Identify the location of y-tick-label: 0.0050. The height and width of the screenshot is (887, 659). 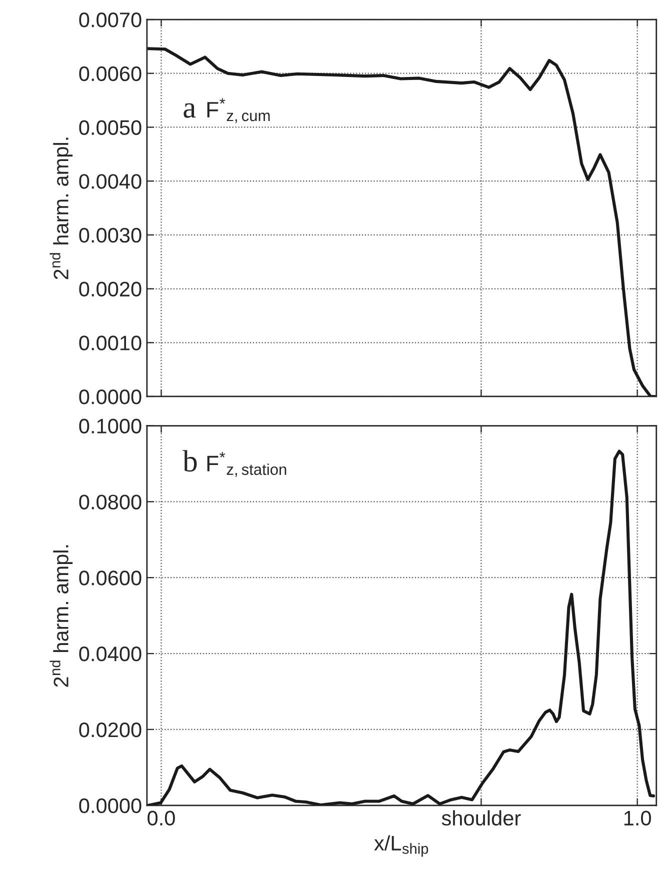
(110, 127).